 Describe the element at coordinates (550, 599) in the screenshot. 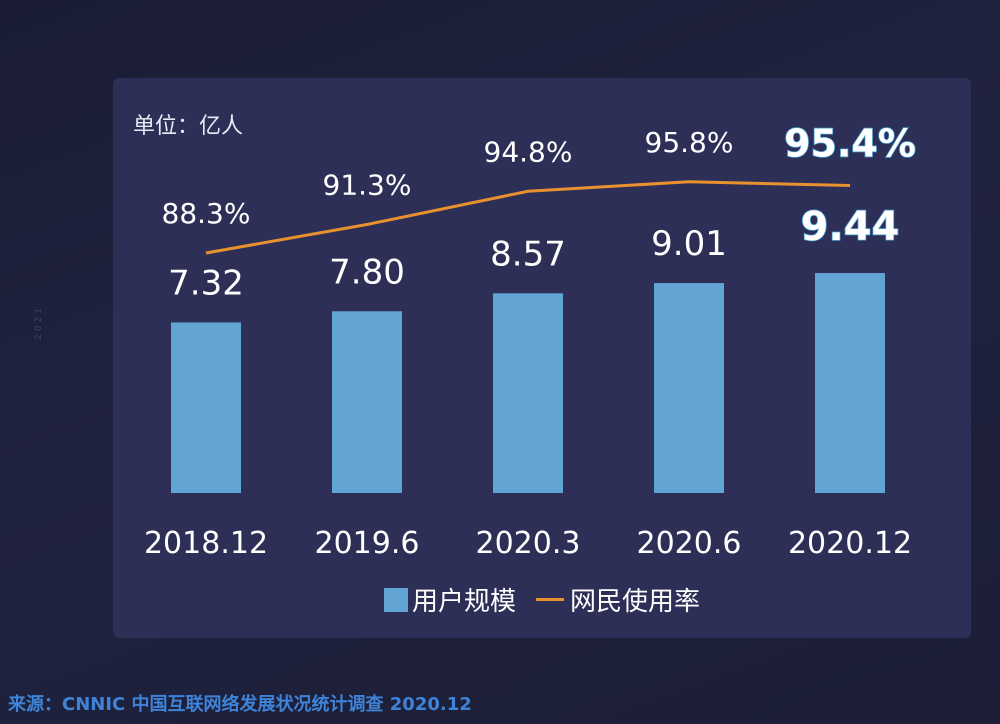

I see `legend-line-swatch` at that location.